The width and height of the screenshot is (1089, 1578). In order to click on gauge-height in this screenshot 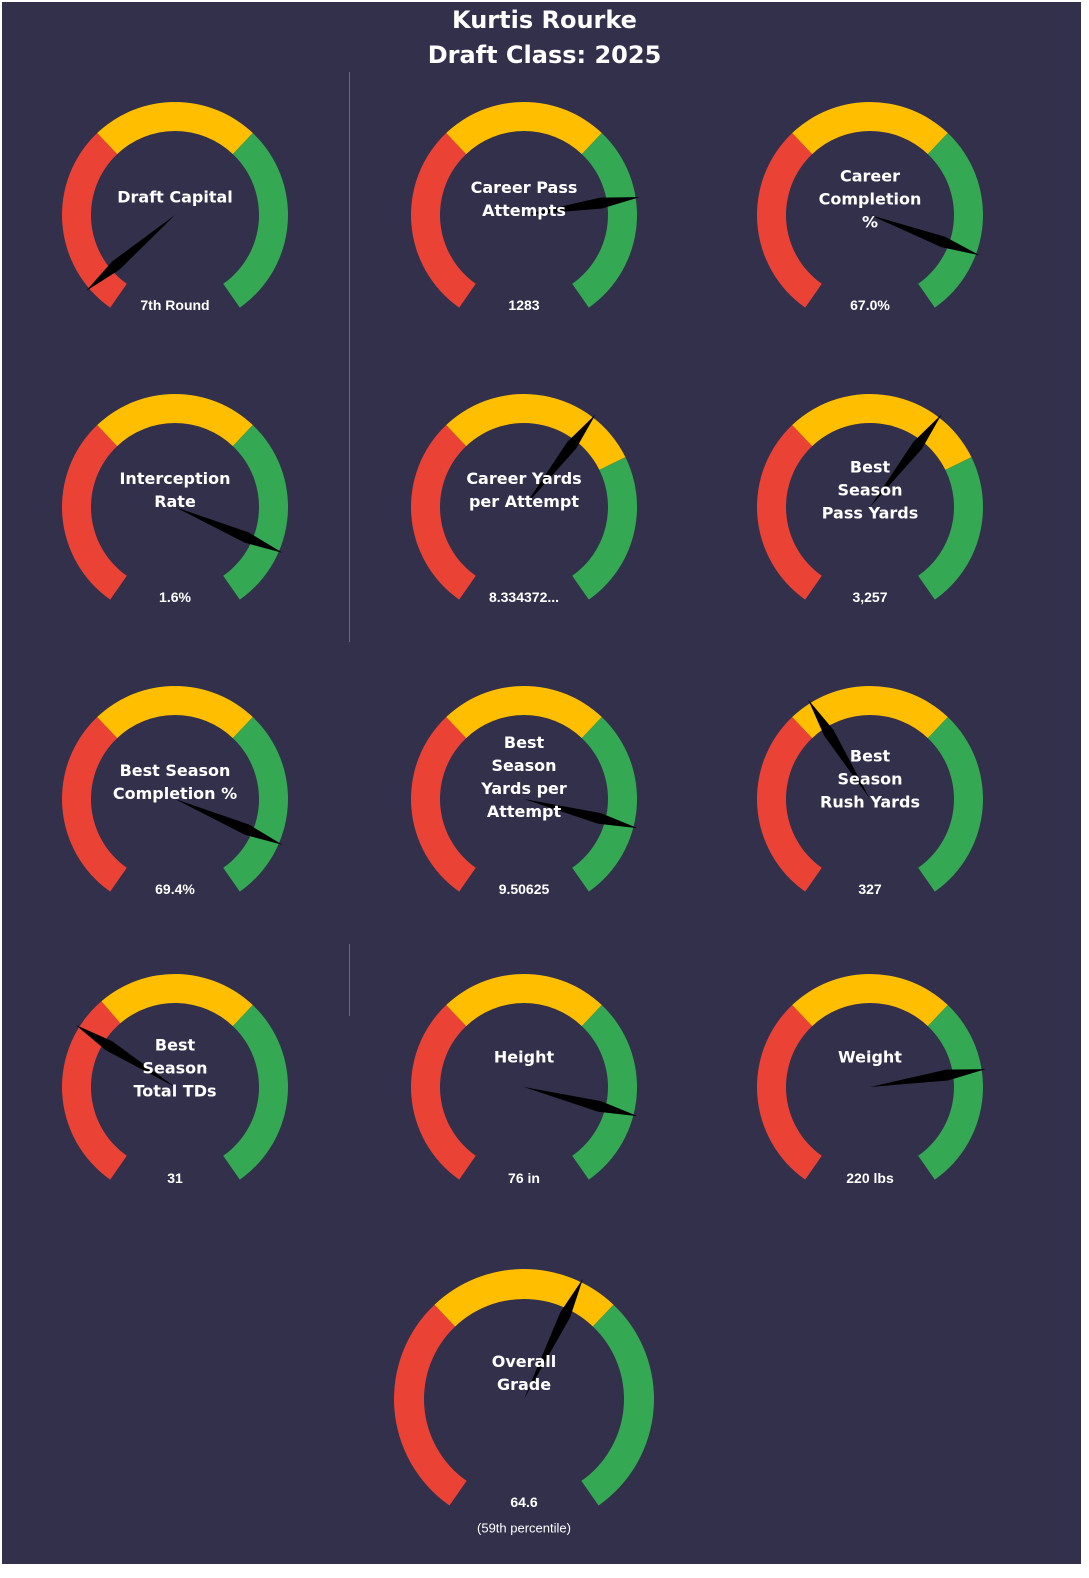, I will do `click(524, 1076)`.